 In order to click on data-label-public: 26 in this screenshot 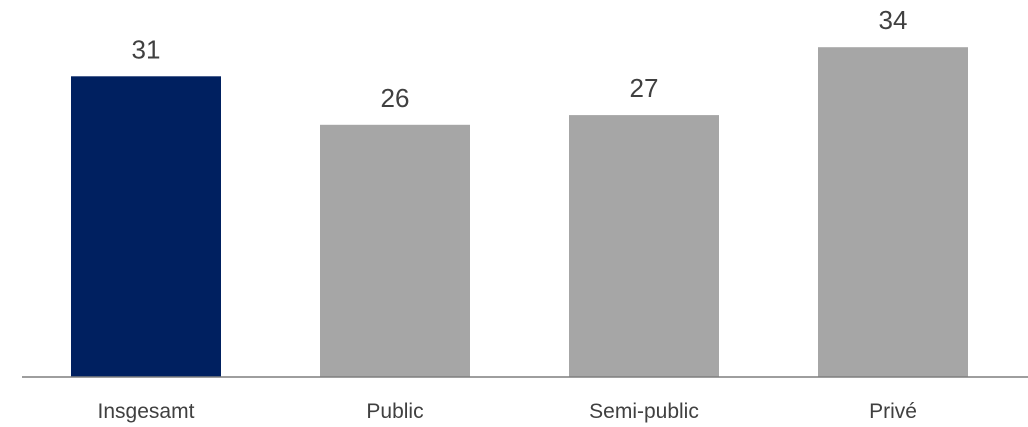, I will do `click(395, 98)`.